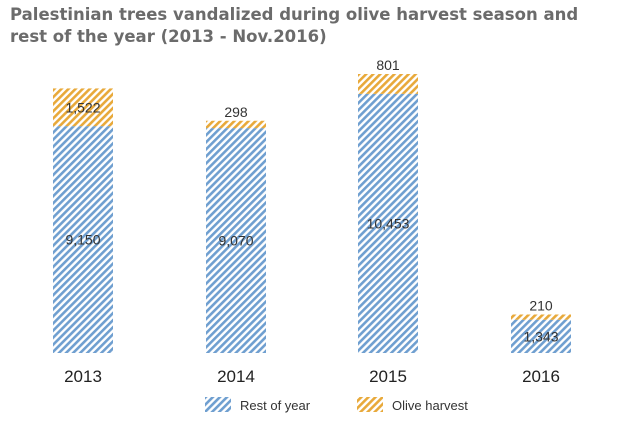 This screenshot has height=442, width=628. I want to click on bar-2016-rest-of-year, so click(541, 336).